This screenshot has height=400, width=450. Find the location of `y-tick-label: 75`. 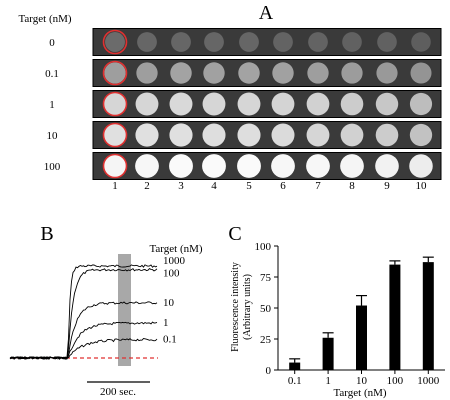

y-tick-label: 75 is located at coordinates (266, 278).